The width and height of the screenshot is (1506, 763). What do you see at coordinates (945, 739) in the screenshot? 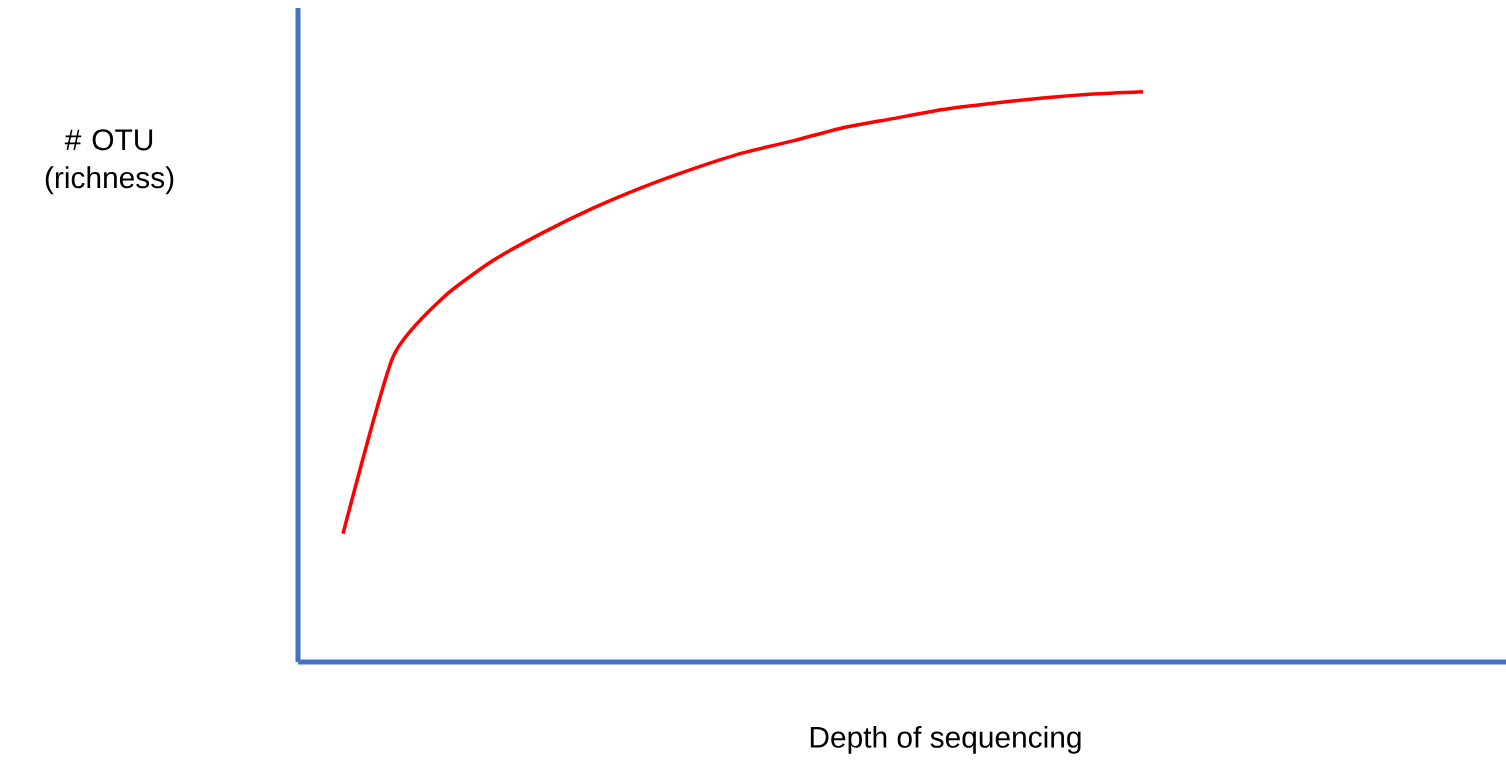
I see `x-axis-title: Depth of sequencing` at bounding box center [945, 739].